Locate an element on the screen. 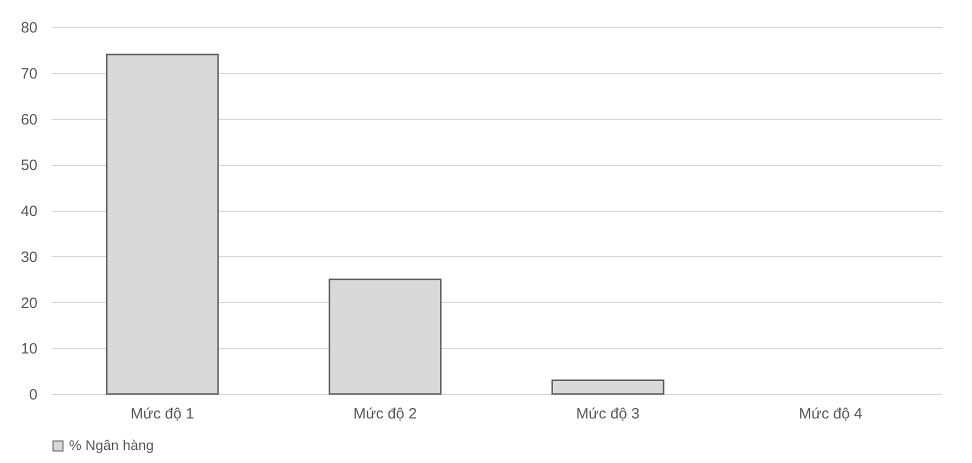 This screenshot has height=463, width=972. y-tick-label: 80 is located at coordinates (29, 28).